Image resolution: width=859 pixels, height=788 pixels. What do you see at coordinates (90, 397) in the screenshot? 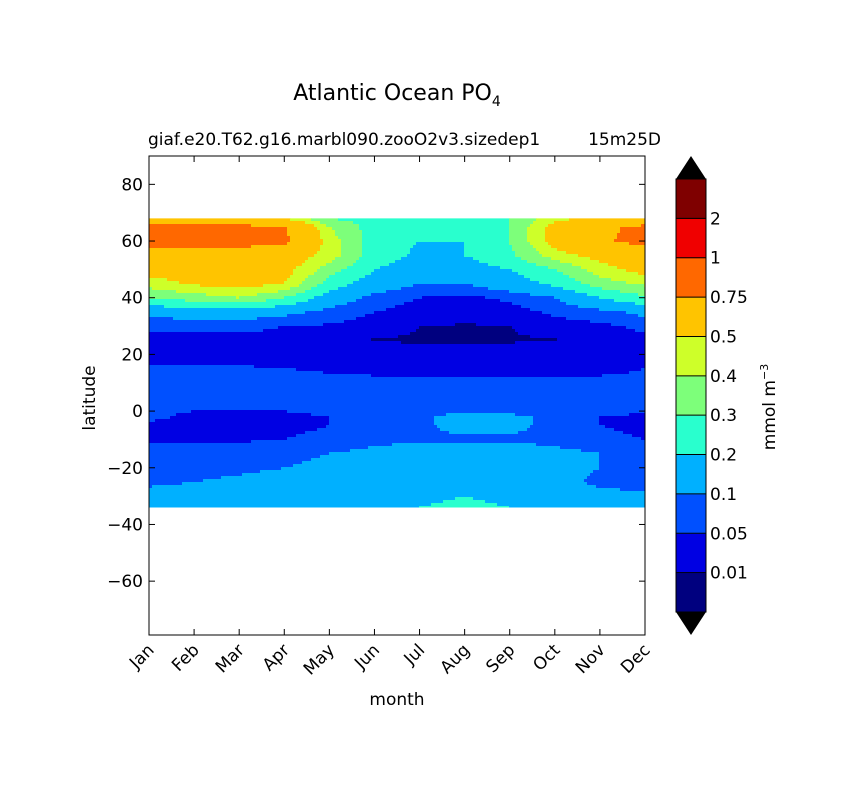
I see `y-axis-label: latitude` at bounding box center [90, 397].